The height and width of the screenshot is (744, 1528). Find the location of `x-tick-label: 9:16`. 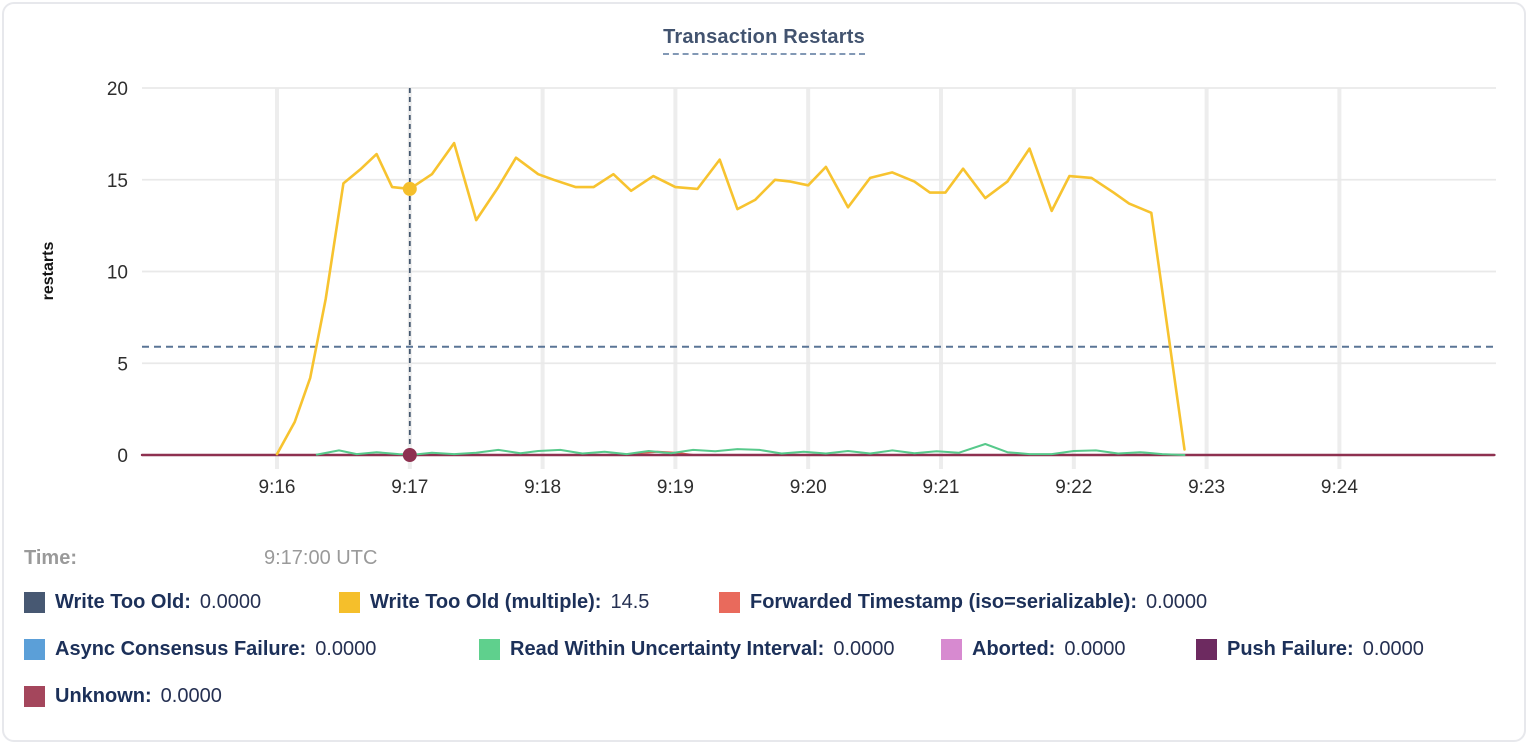

x-tick-label: 9:16 is located at coordinates (277, 487).